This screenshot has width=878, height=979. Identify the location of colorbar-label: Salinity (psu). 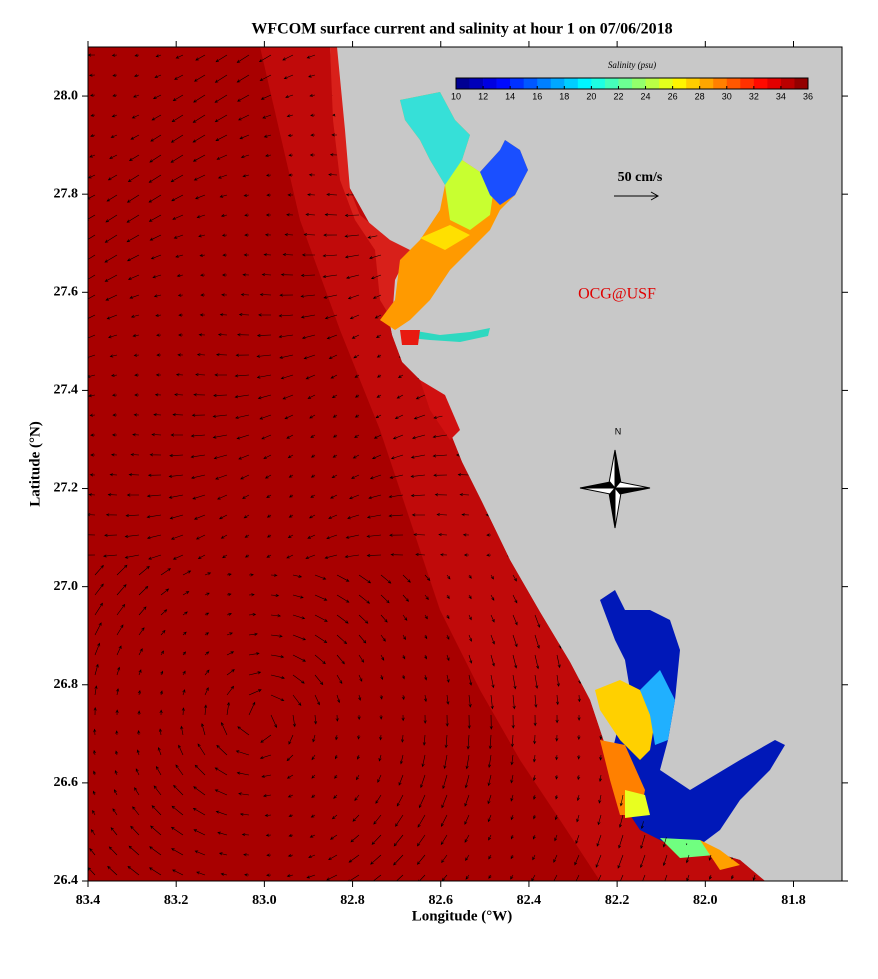
(632, 65).